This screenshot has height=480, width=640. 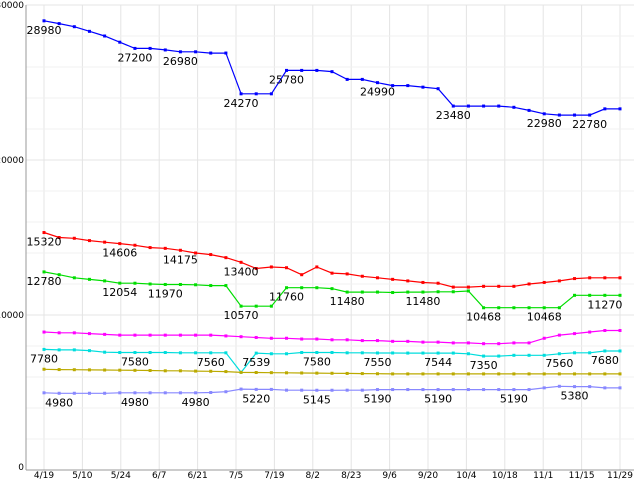 What do you see at coordinates (44, 30) in the screenshot?
I see `data-label: 28980` at bounding box center [44, 30].